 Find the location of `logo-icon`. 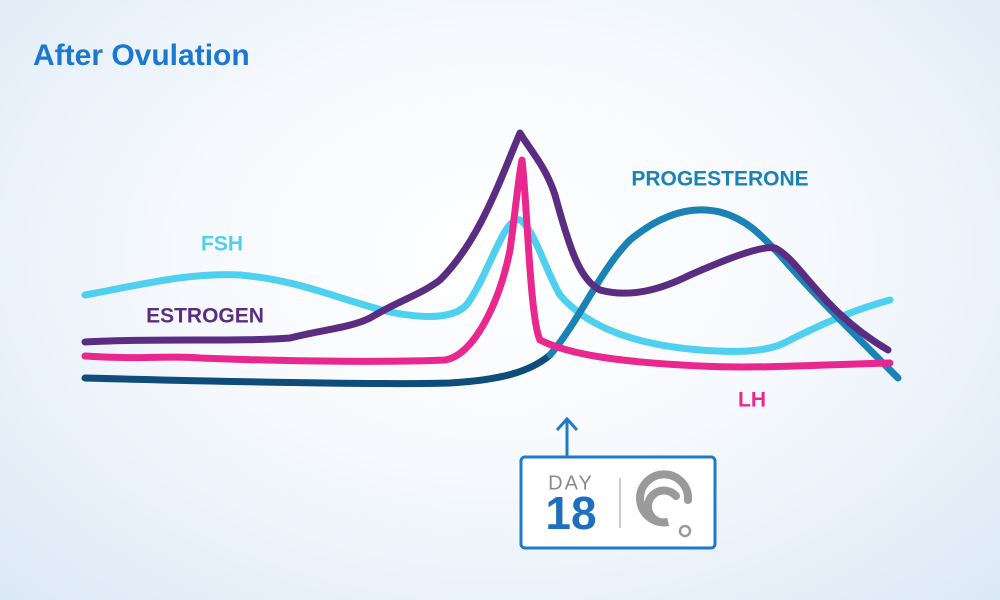

logo-icon is located at coordinates (664, 498).